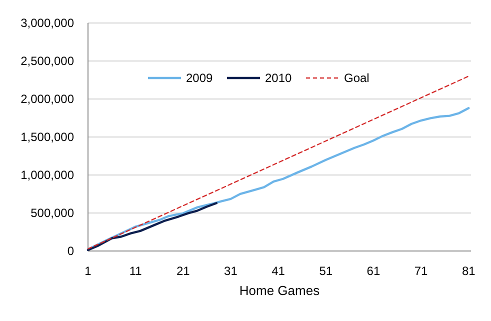 This screenshot has height=321, width=491. Describe the element at coordinates (183, 271) in the screenshot. I see `x-tick-label: 21` at that location.